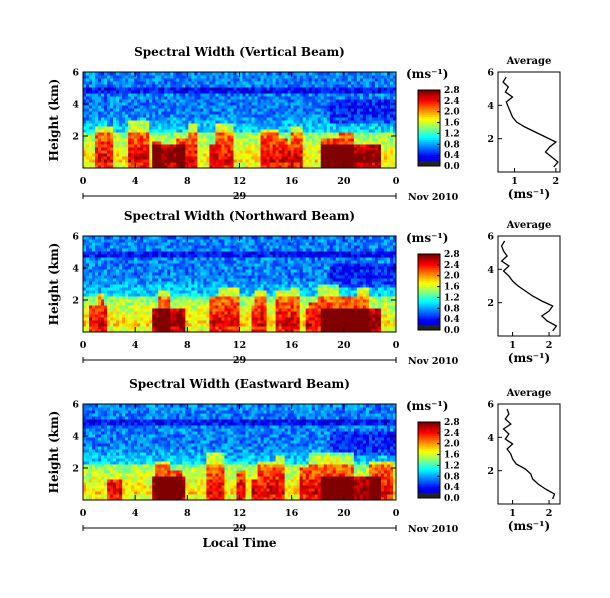 This screenshot has height=598, width=610. Describe the element at coordinates (239, 181) in the screenshot. I see `x-tick-label: 12` at that location.